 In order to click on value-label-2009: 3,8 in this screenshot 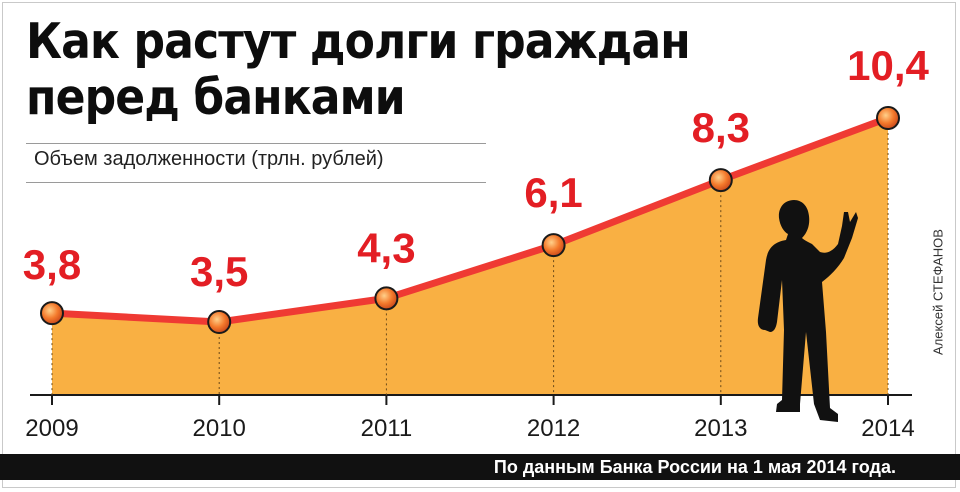, I will do `click(52, 264)`.